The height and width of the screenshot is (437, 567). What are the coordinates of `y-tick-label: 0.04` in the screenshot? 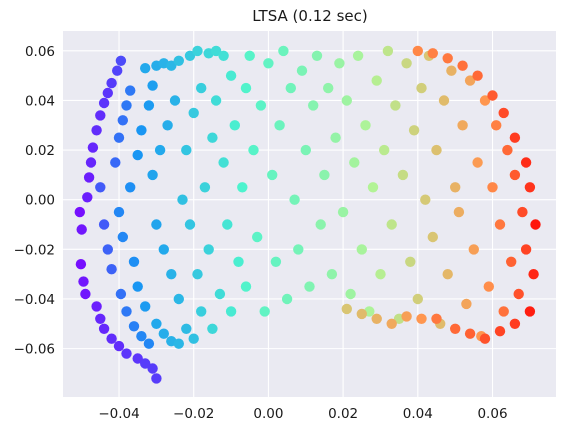 It's located at (40, 101).